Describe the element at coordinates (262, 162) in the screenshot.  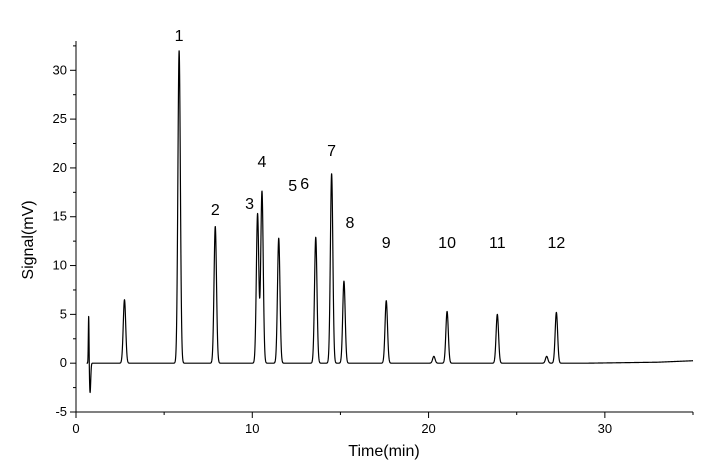
I see `peak-label: 4` at that location.